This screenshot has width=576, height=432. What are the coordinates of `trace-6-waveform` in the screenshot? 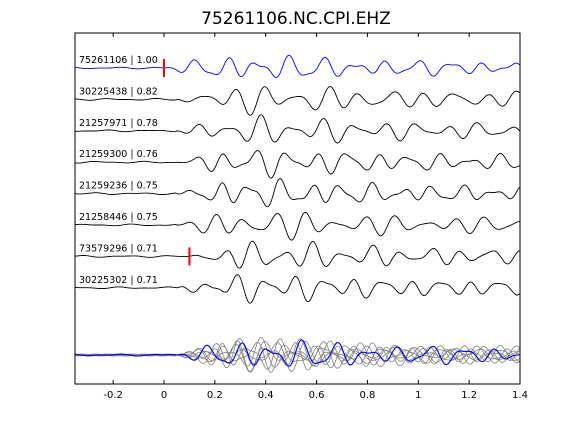 It's located at (297, 254).